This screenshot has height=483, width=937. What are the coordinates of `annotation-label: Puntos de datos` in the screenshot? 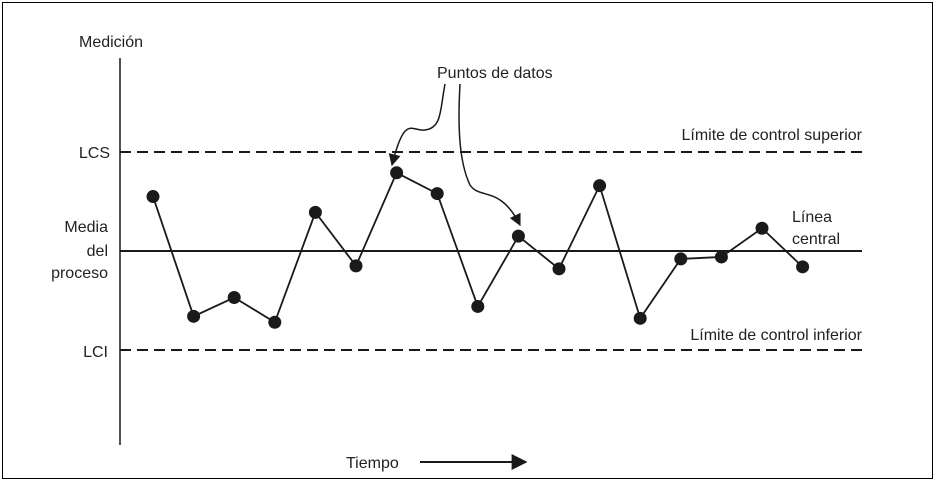 It's located at (495, 73).